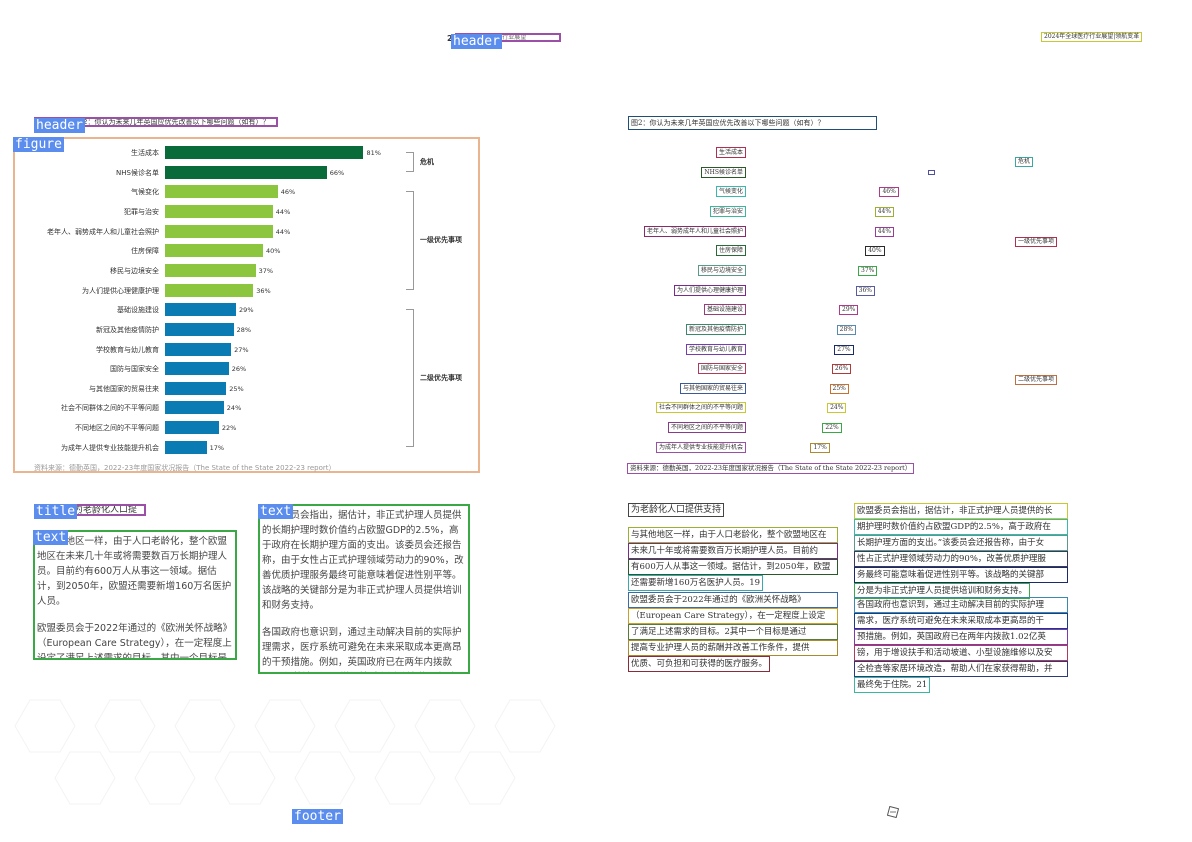 The image size is (1192, 842). I want to click on chart-group-label: 危机, so click(427, 161).